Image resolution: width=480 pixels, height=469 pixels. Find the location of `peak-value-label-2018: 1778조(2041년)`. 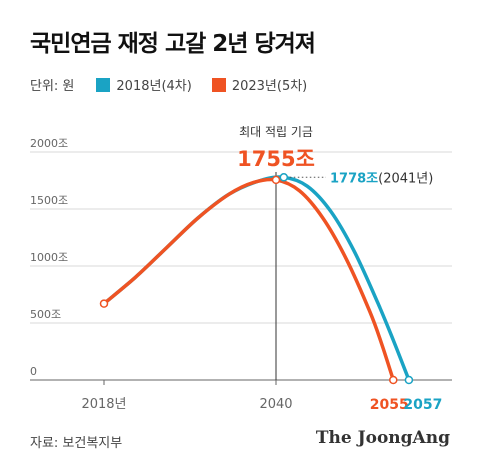

peak-value-label-2018: 1778조(2041년) is located at coordinates (381, 178).